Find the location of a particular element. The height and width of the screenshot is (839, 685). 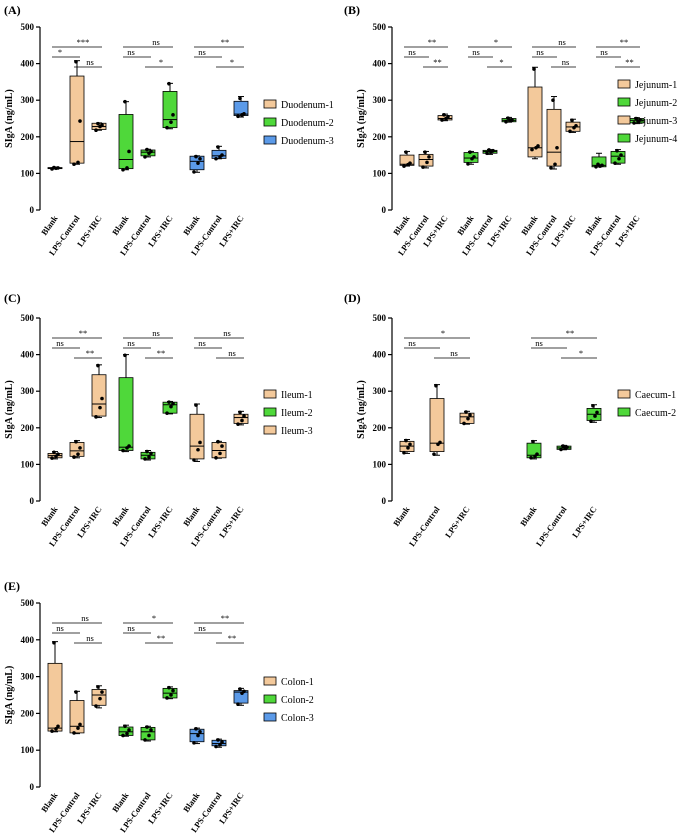

box-ileum-2-0: Blank is located at coordinates (122, 440).